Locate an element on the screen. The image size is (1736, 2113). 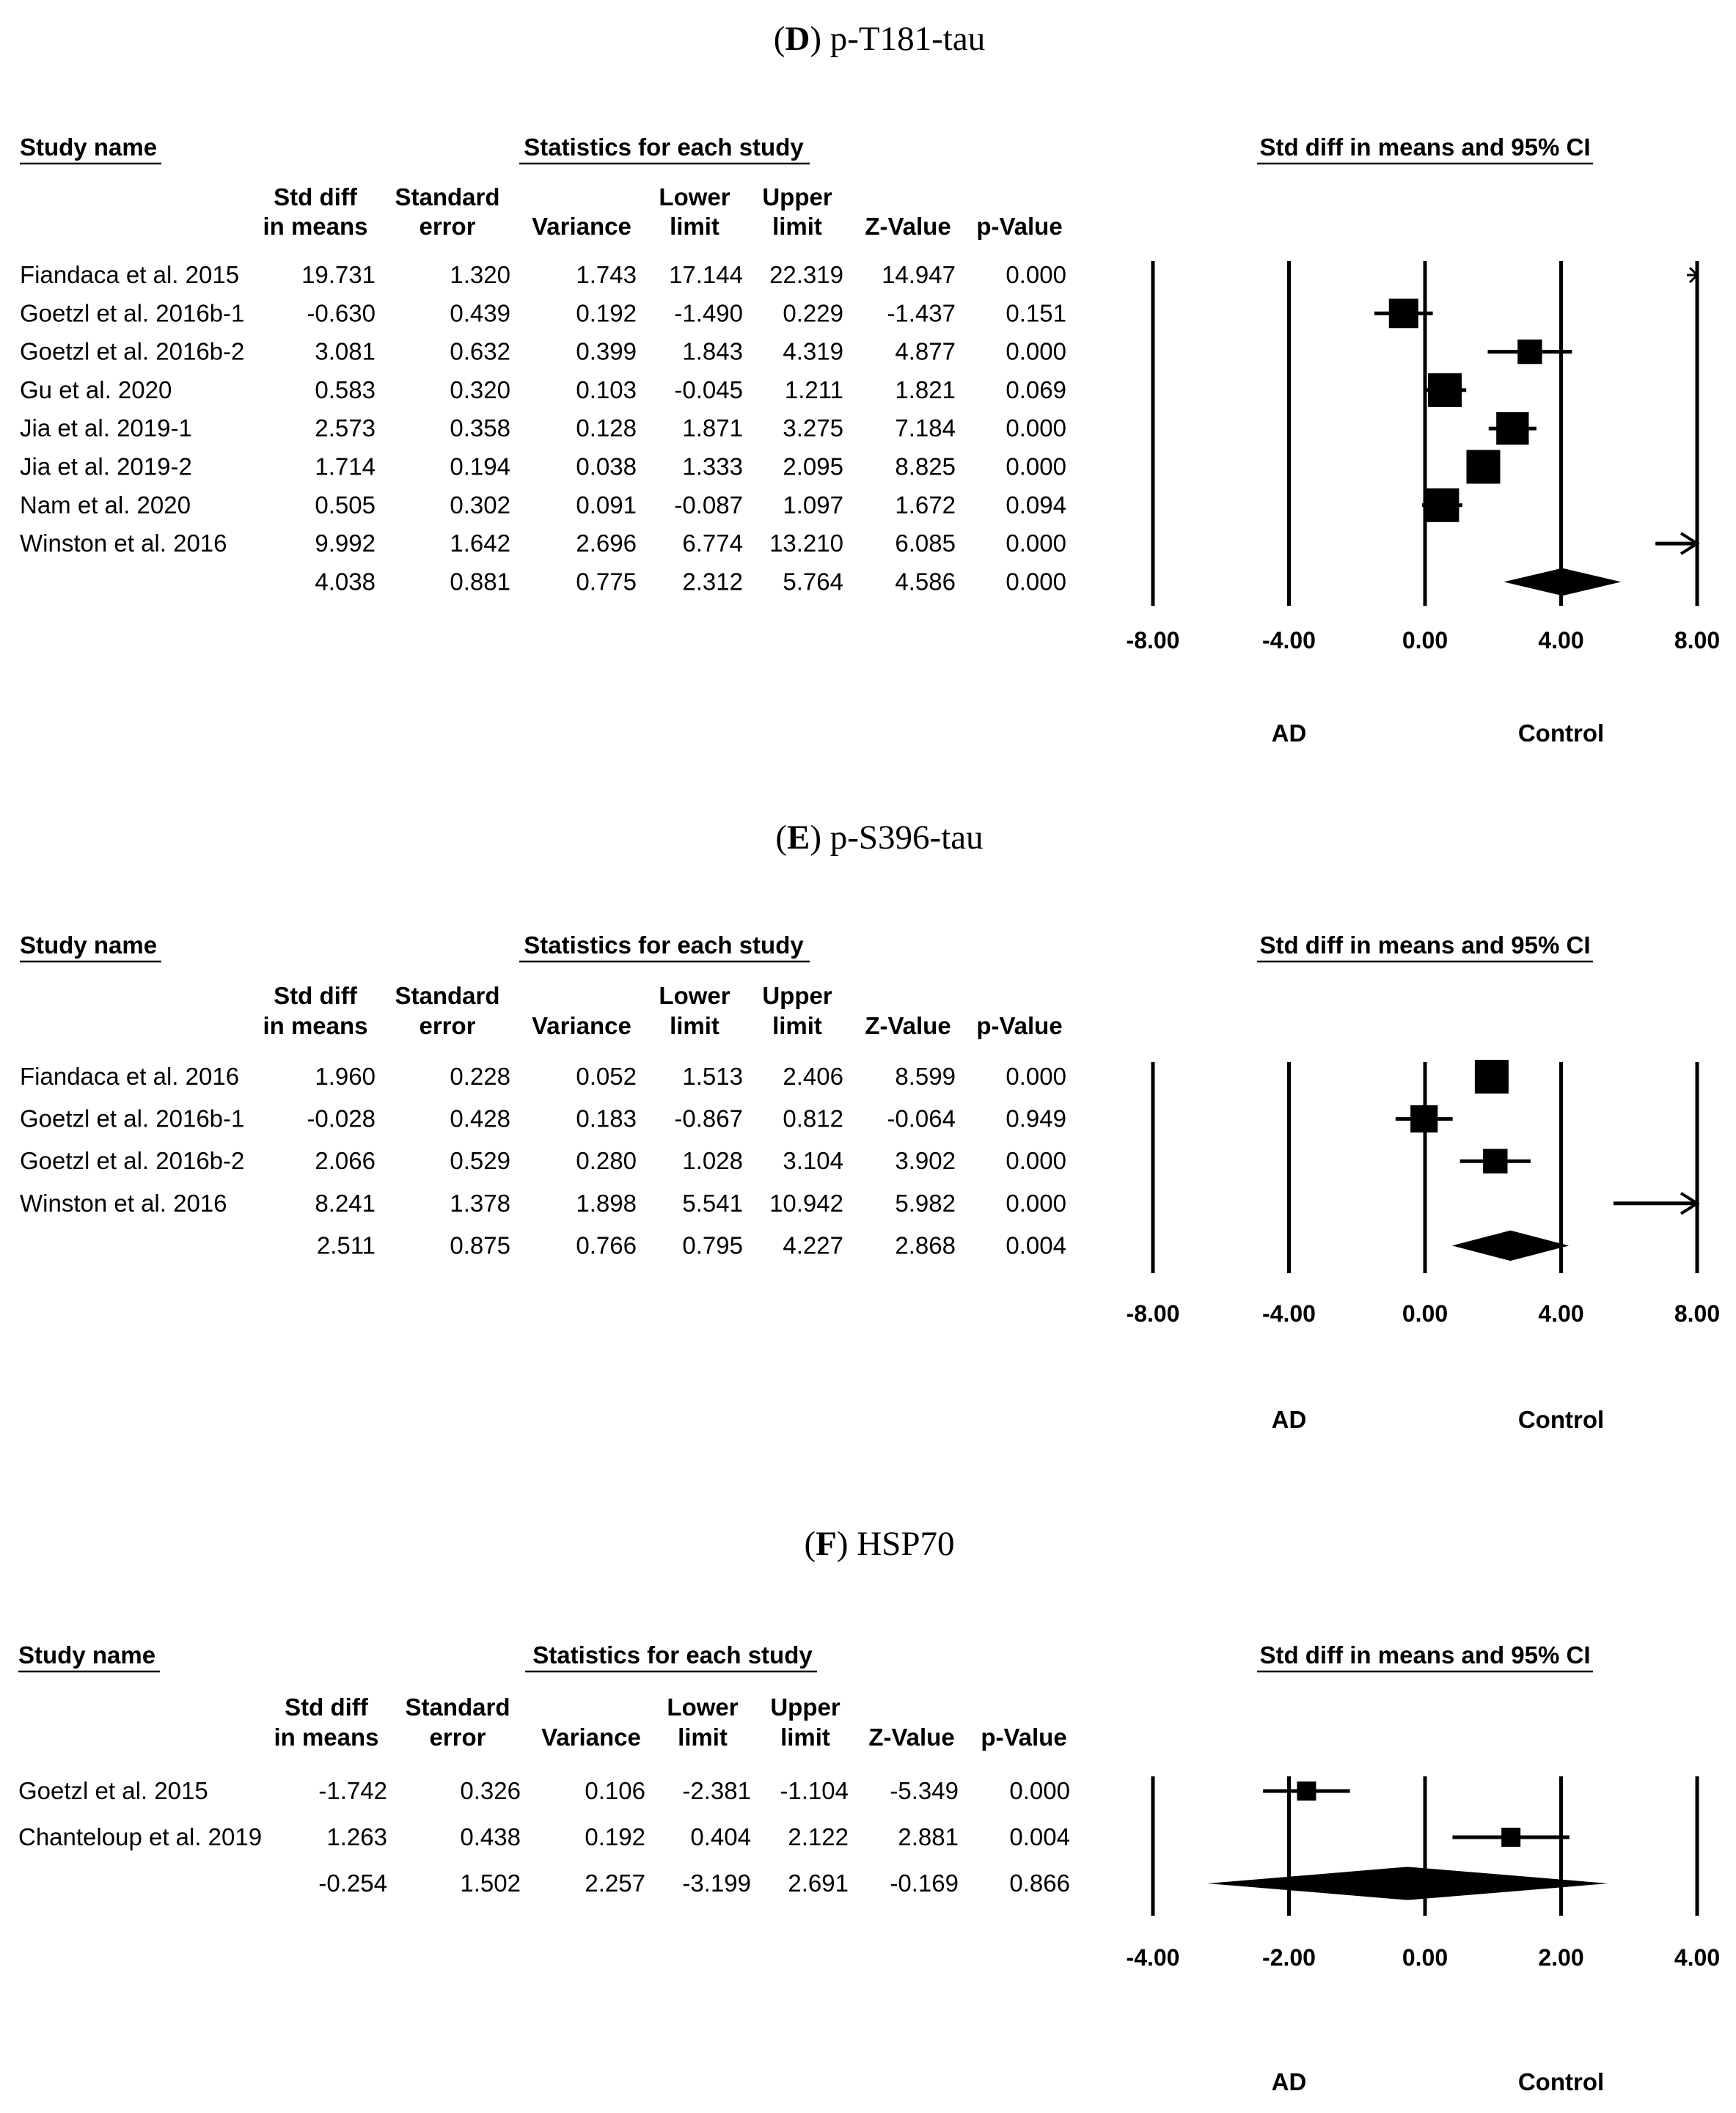
lower-limit-value: -2.381 is located at coordinates (717, 1790).